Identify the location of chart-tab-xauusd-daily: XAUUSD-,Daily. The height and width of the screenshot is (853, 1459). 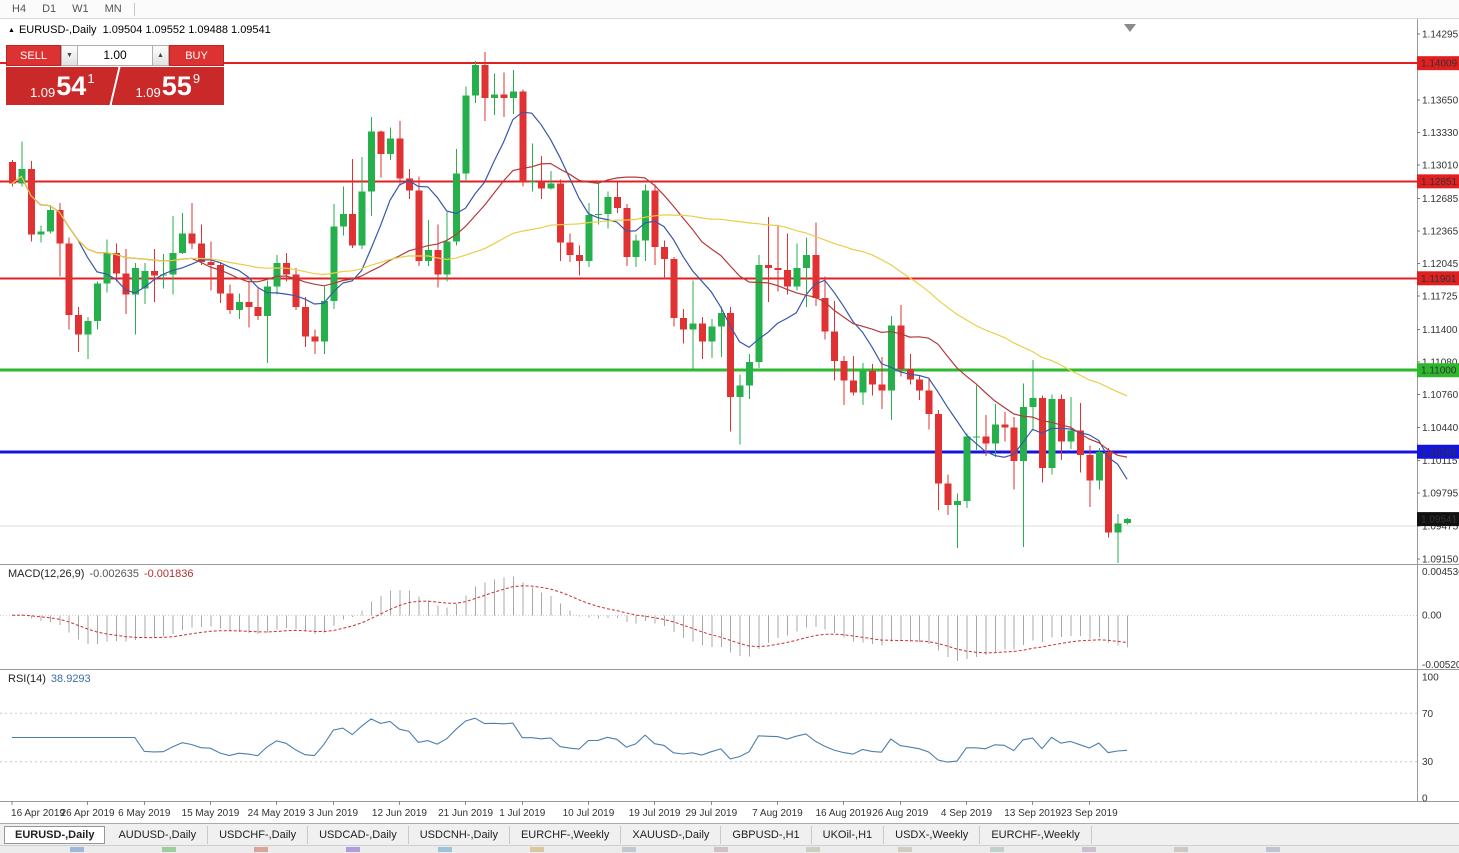
(671, 834).